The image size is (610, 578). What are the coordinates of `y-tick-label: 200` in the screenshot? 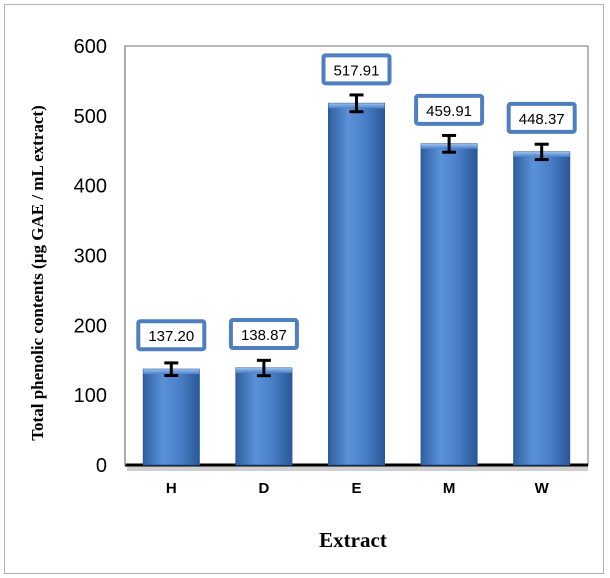 It's located at (90, 326).